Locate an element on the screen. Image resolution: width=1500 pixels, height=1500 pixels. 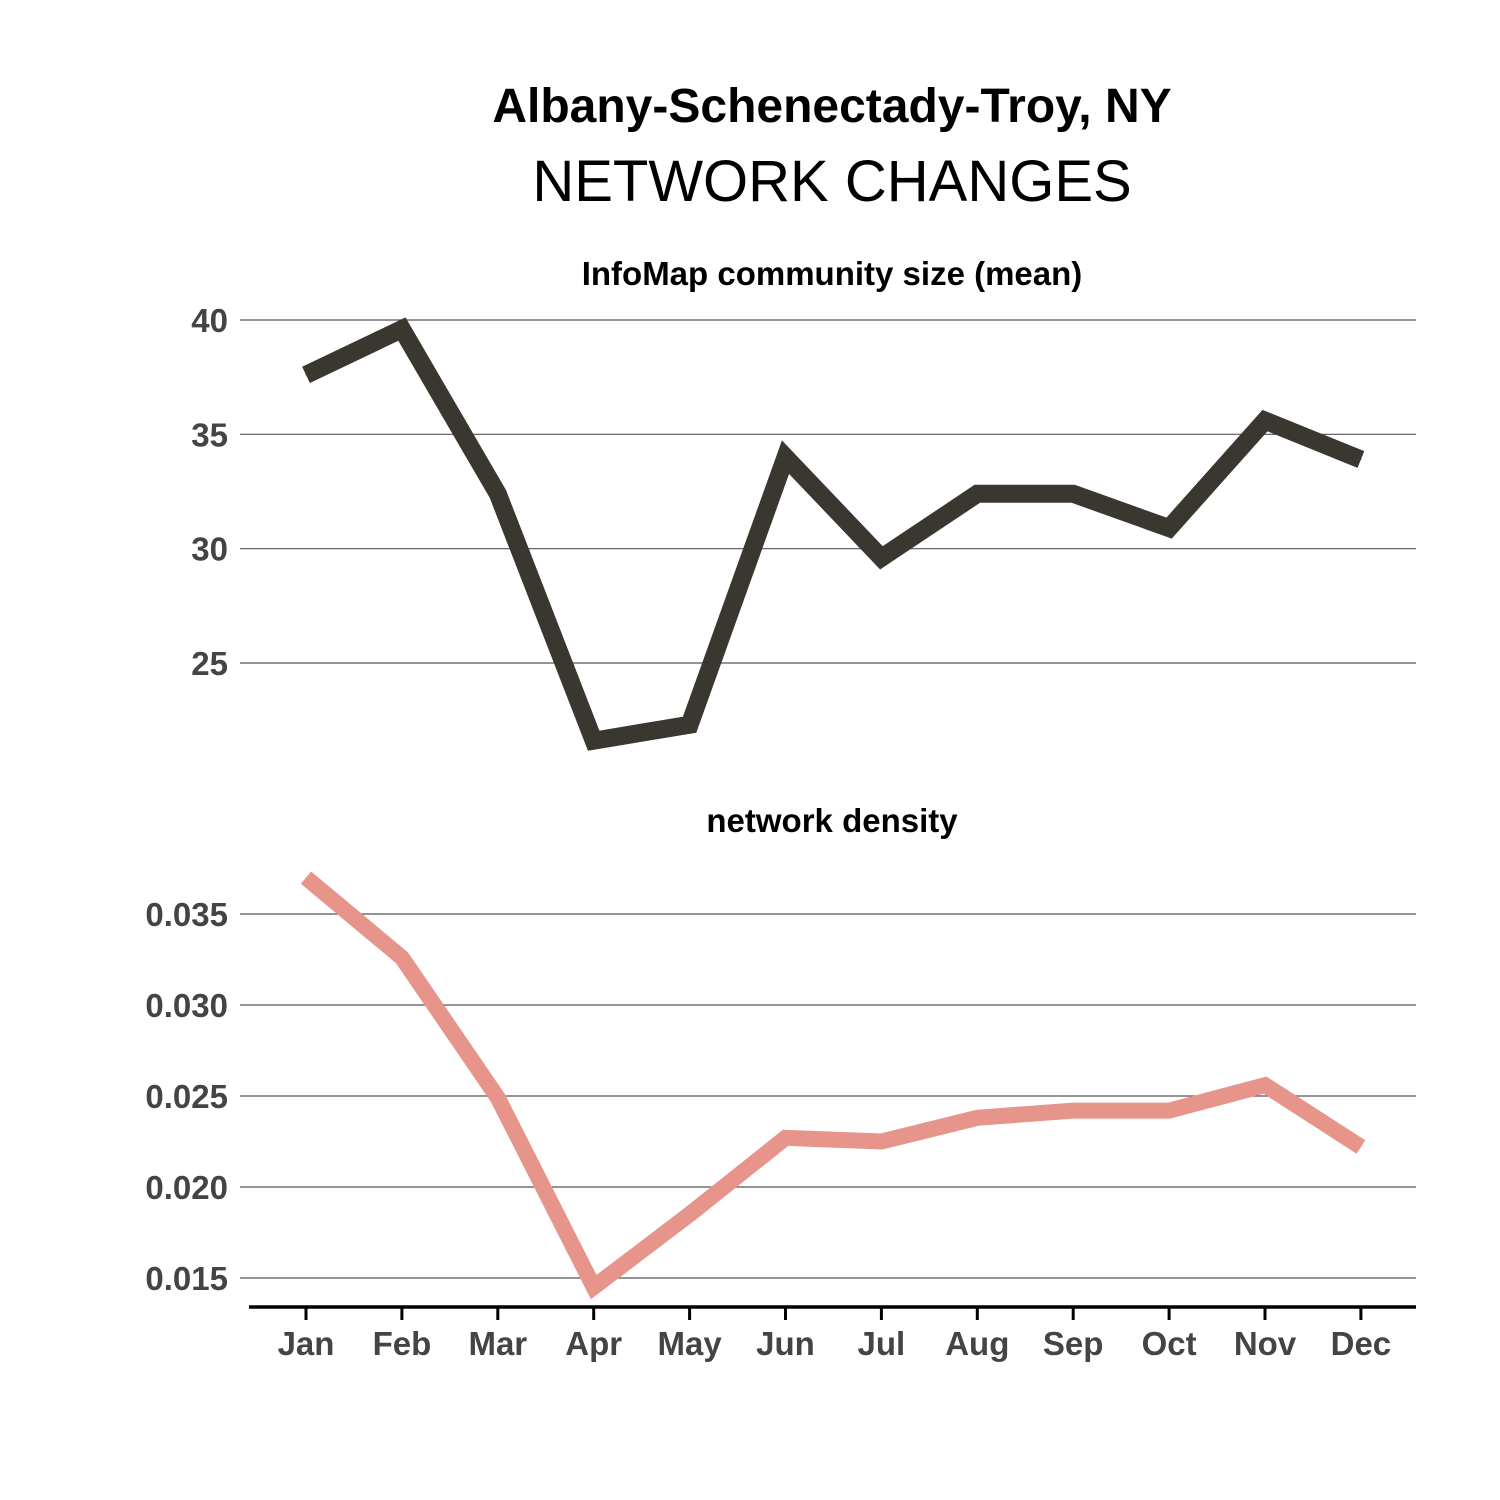
y-tick-label-network-density-2: 0.025 is located at coordinates (186, 1096).